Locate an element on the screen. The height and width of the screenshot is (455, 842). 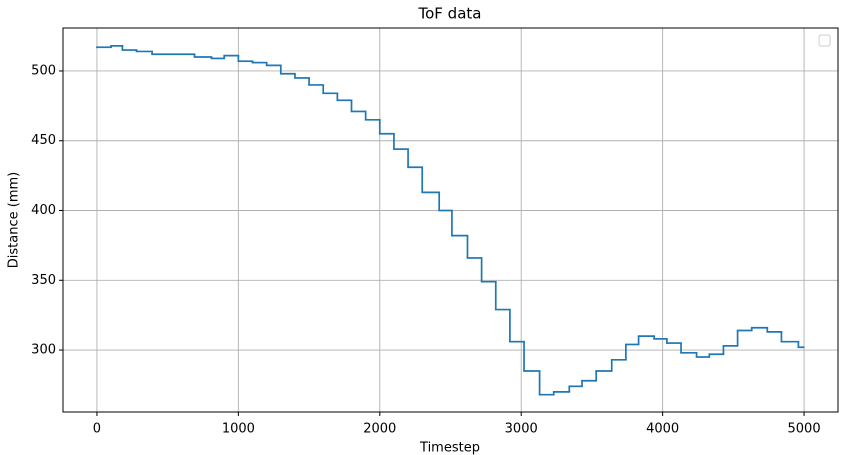
x-axis-label: Timestep is located at coordinates (449, 448).